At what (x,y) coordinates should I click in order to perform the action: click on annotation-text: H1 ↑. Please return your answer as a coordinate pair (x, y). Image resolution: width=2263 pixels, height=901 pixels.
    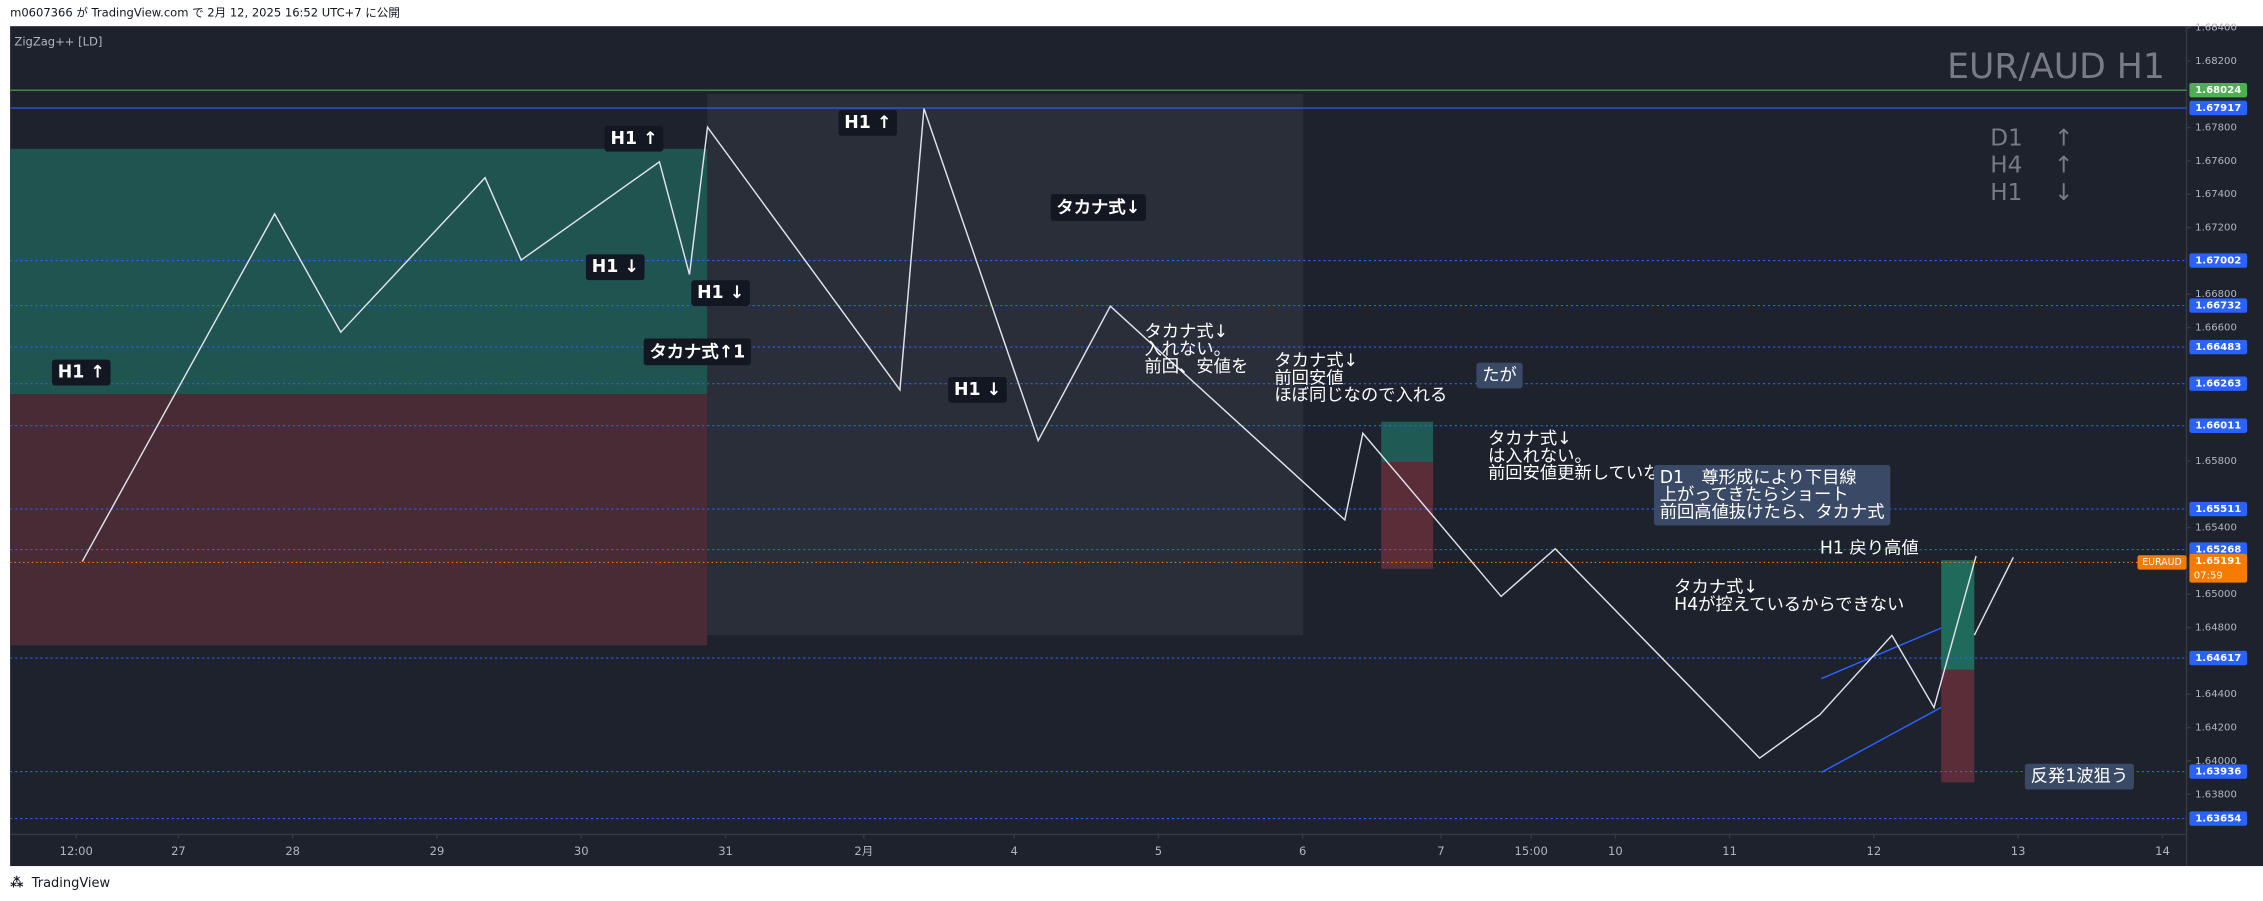
    Looking at the image, I should click on (867, 123).